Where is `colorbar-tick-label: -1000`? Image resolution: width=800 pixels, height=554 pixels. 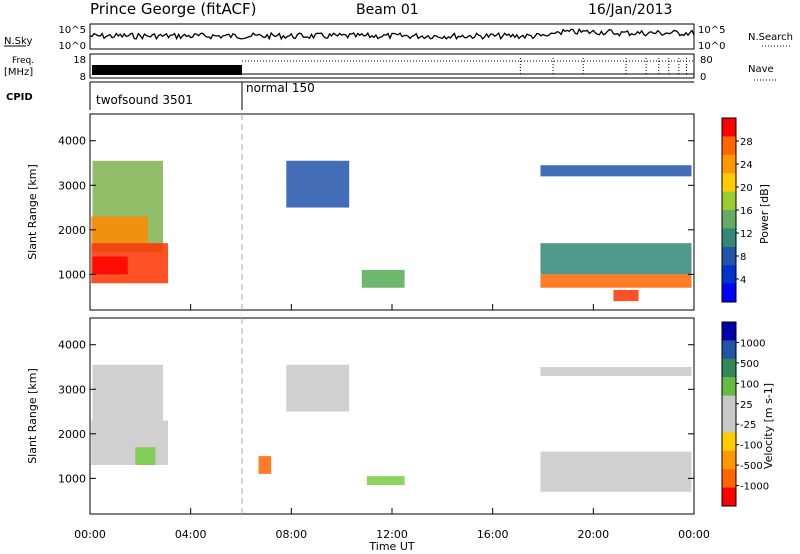
colorbar-tick-label: -1000 is located at coordinates (754, 487).